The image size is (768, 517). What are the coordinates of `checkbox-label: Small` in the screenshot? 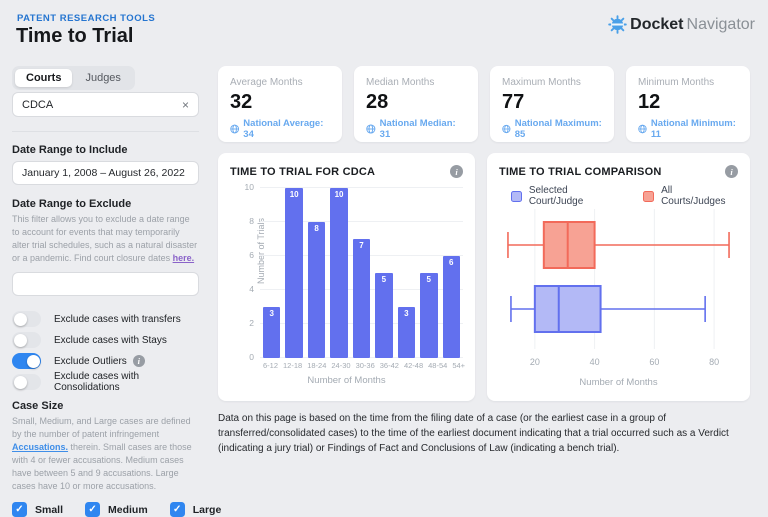 It's located at (49, 509).